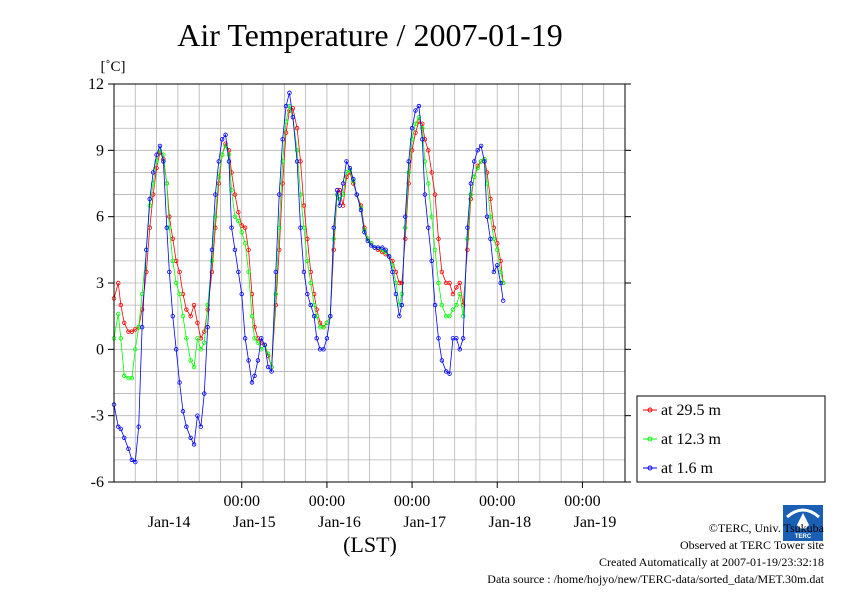 This screenshot has height=595, width=842. I want to click on y-tick-label: 12, so click(96, 84).